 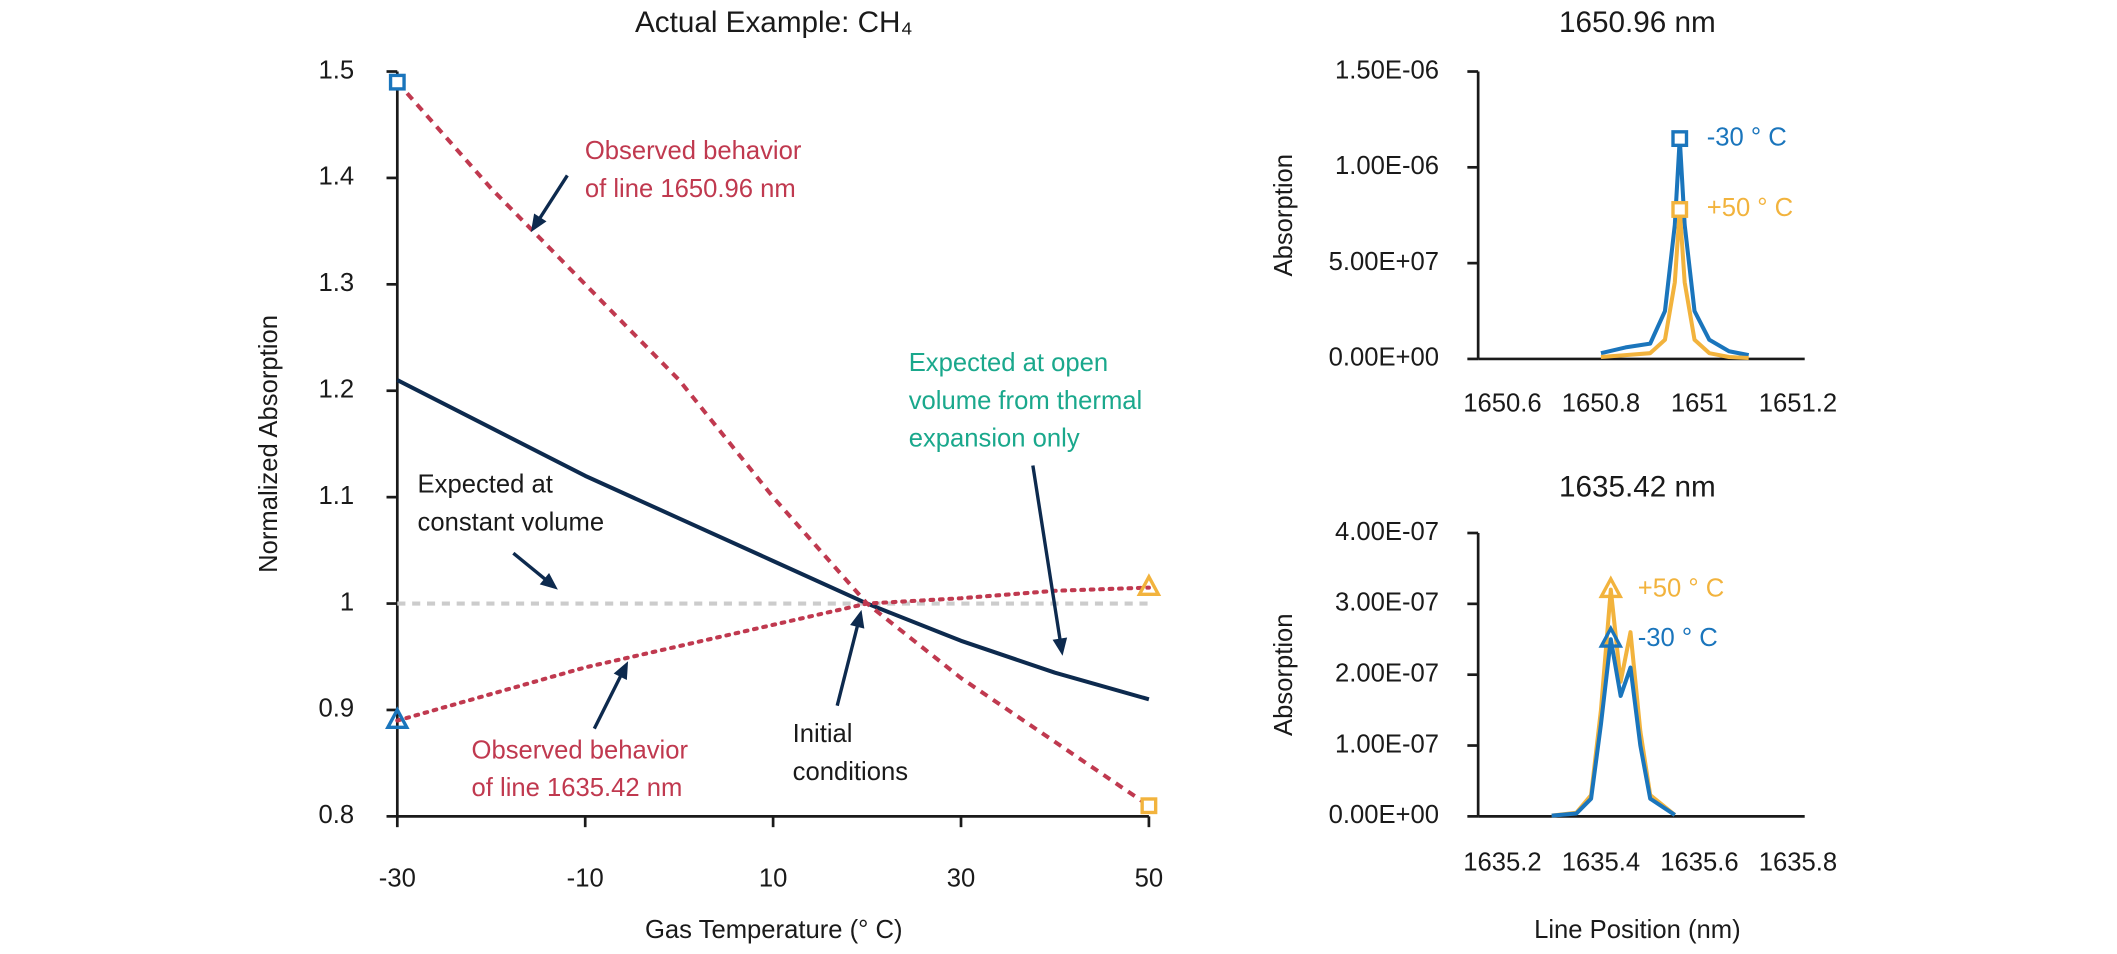 I want to click on x-tick-label: 1650.6, so click(x=1502, y=404).